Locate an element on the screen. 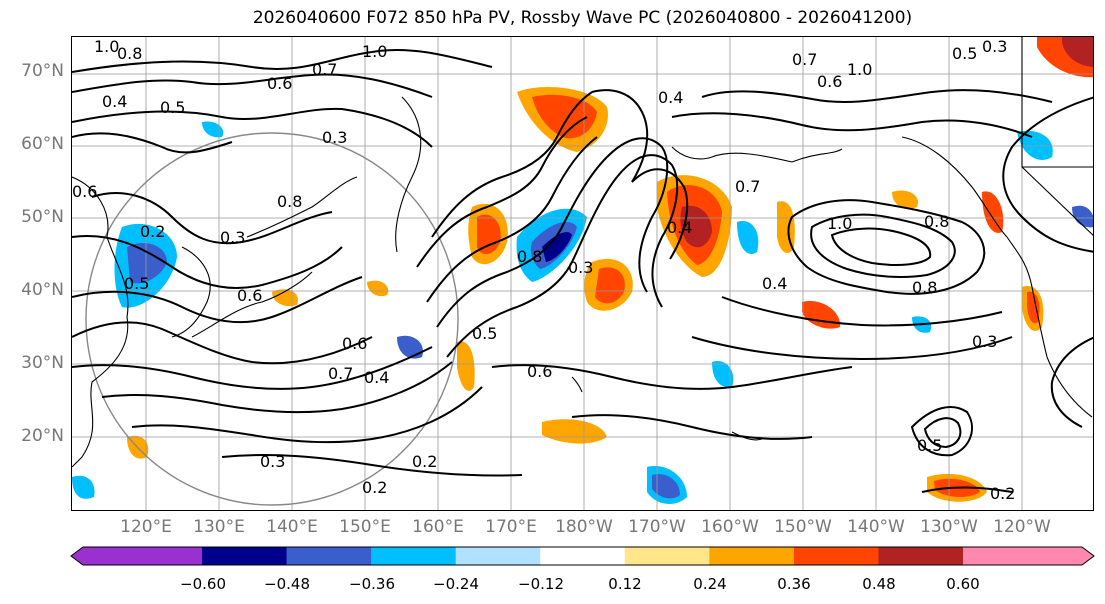 The height and width of the screenshot is (604, 1105). lat-label: 20°N is located at coordinates (42, 436).